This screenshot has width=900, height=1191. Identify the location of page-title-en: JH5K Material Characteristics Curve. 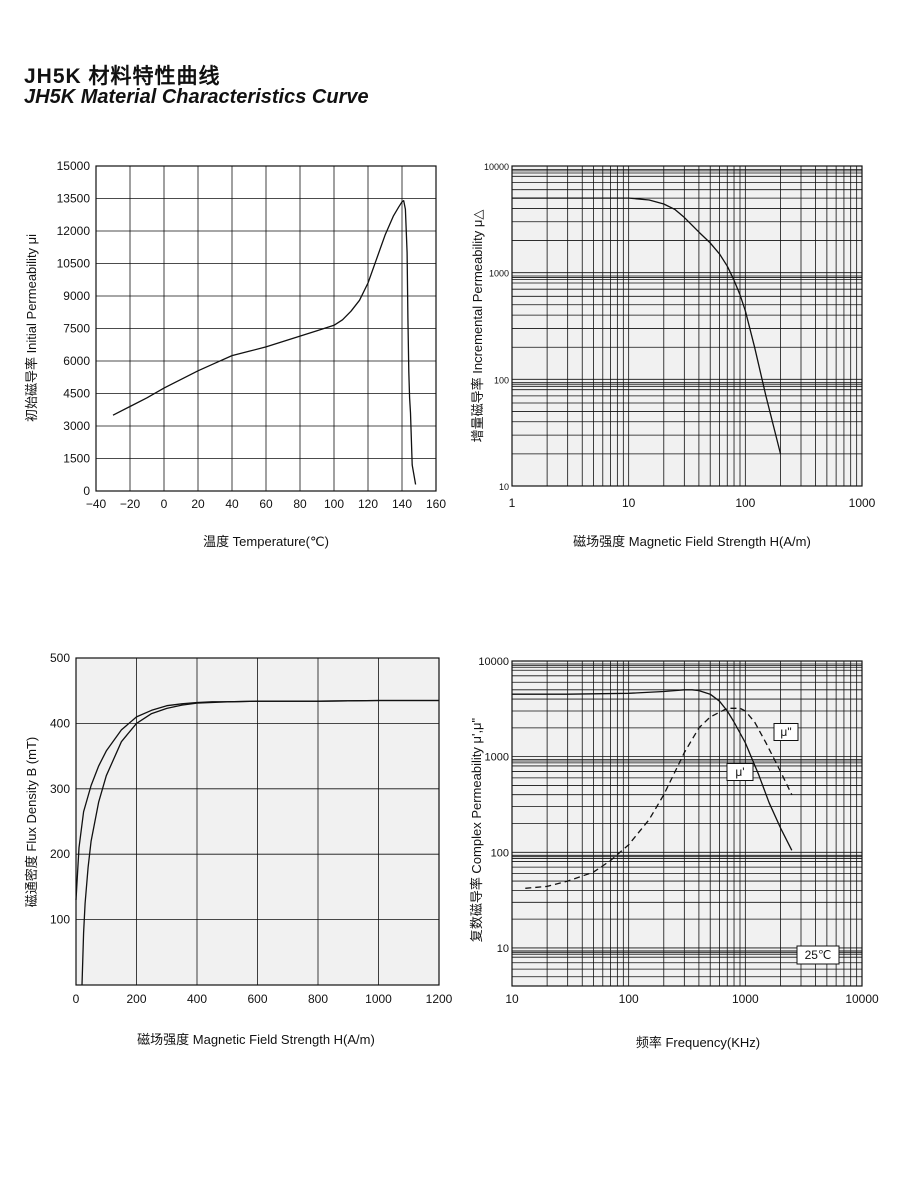
(196, 97).